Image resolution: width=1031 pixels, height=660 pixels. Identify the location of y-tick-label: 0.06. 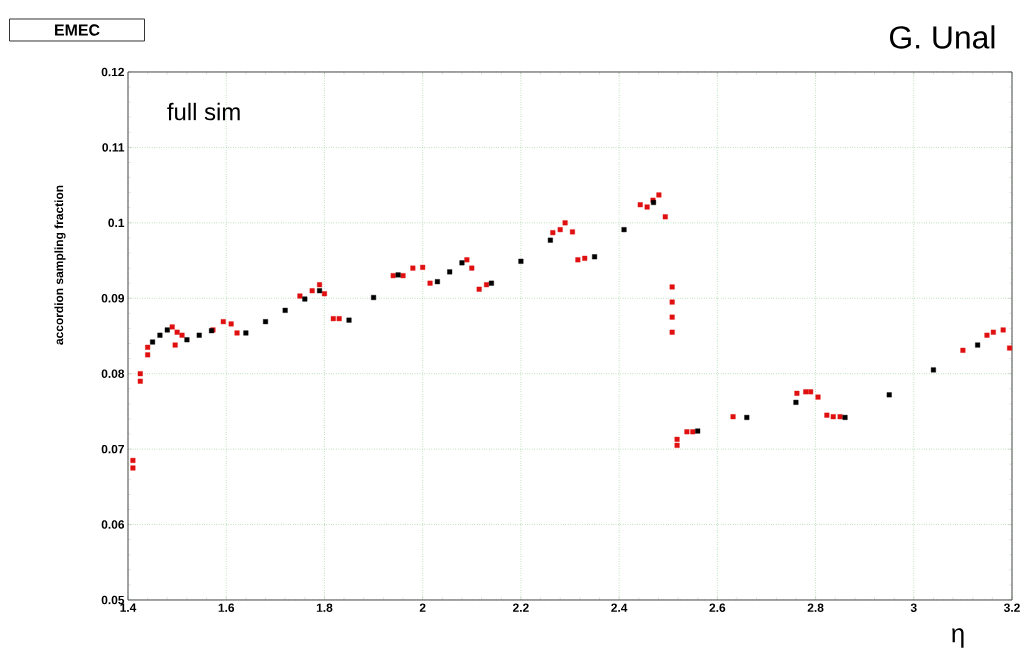
(113, 524).